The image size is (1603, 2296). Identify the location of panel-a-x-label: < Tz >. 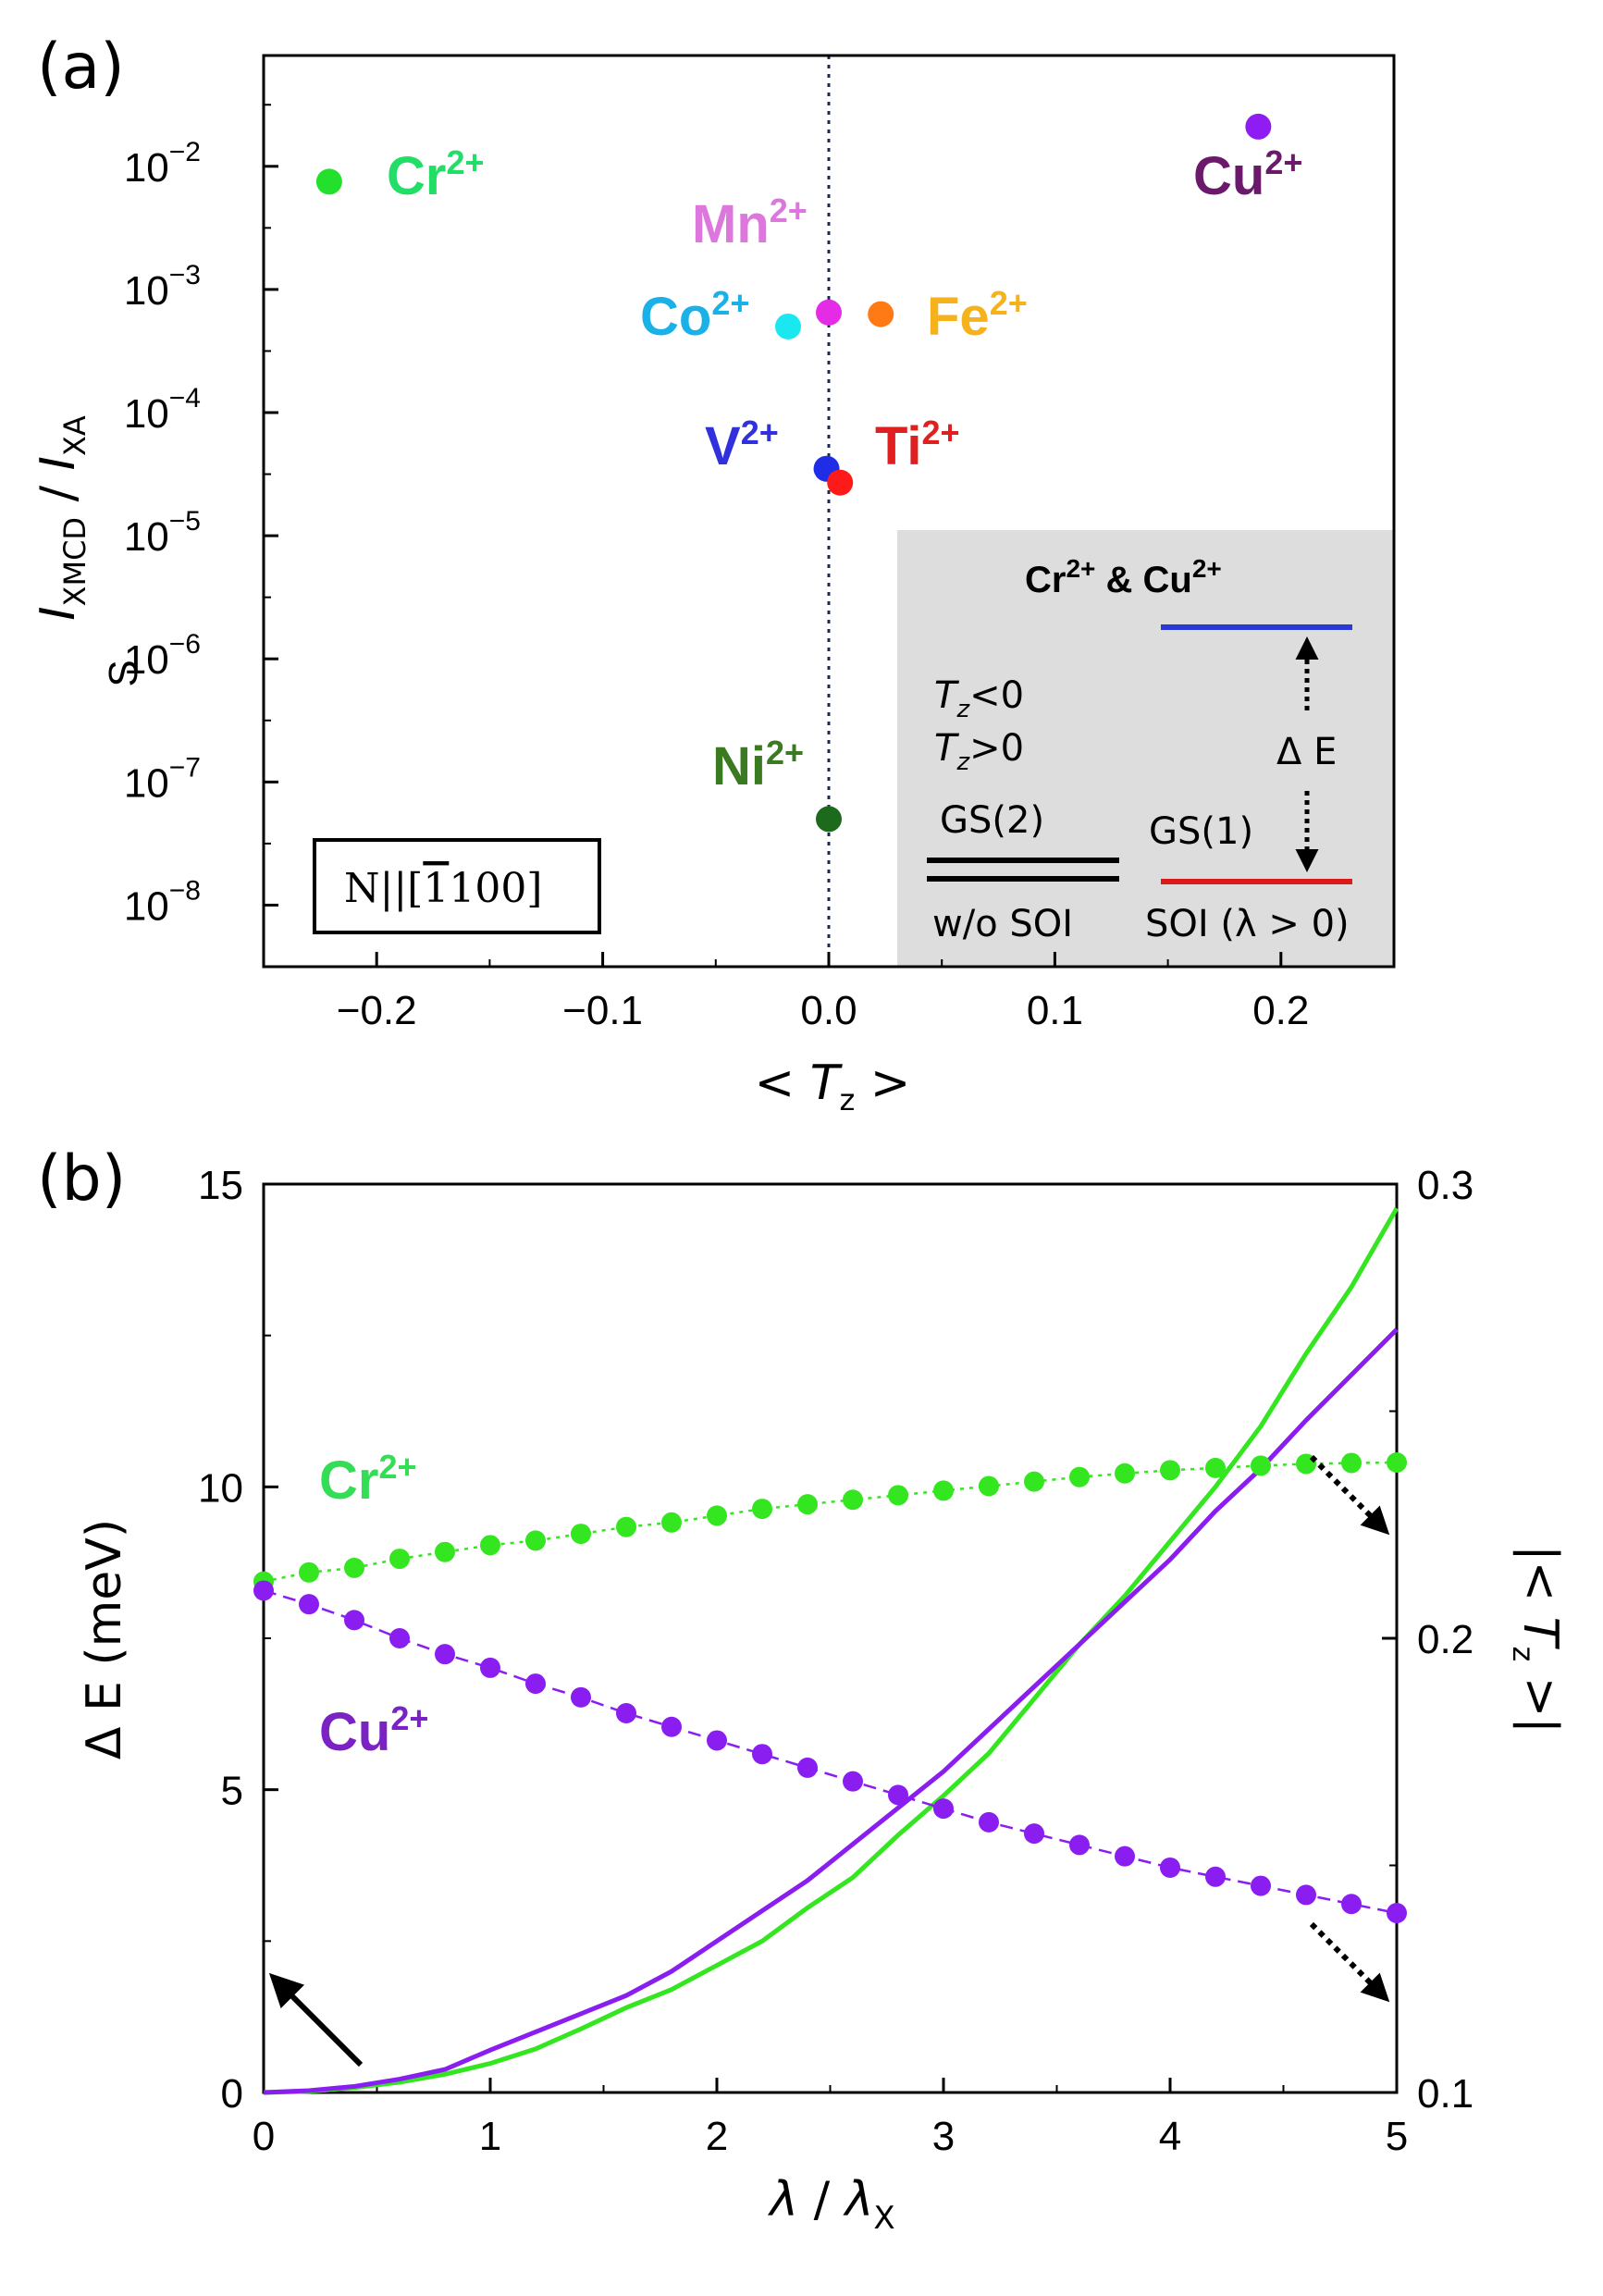
(833, 1086).